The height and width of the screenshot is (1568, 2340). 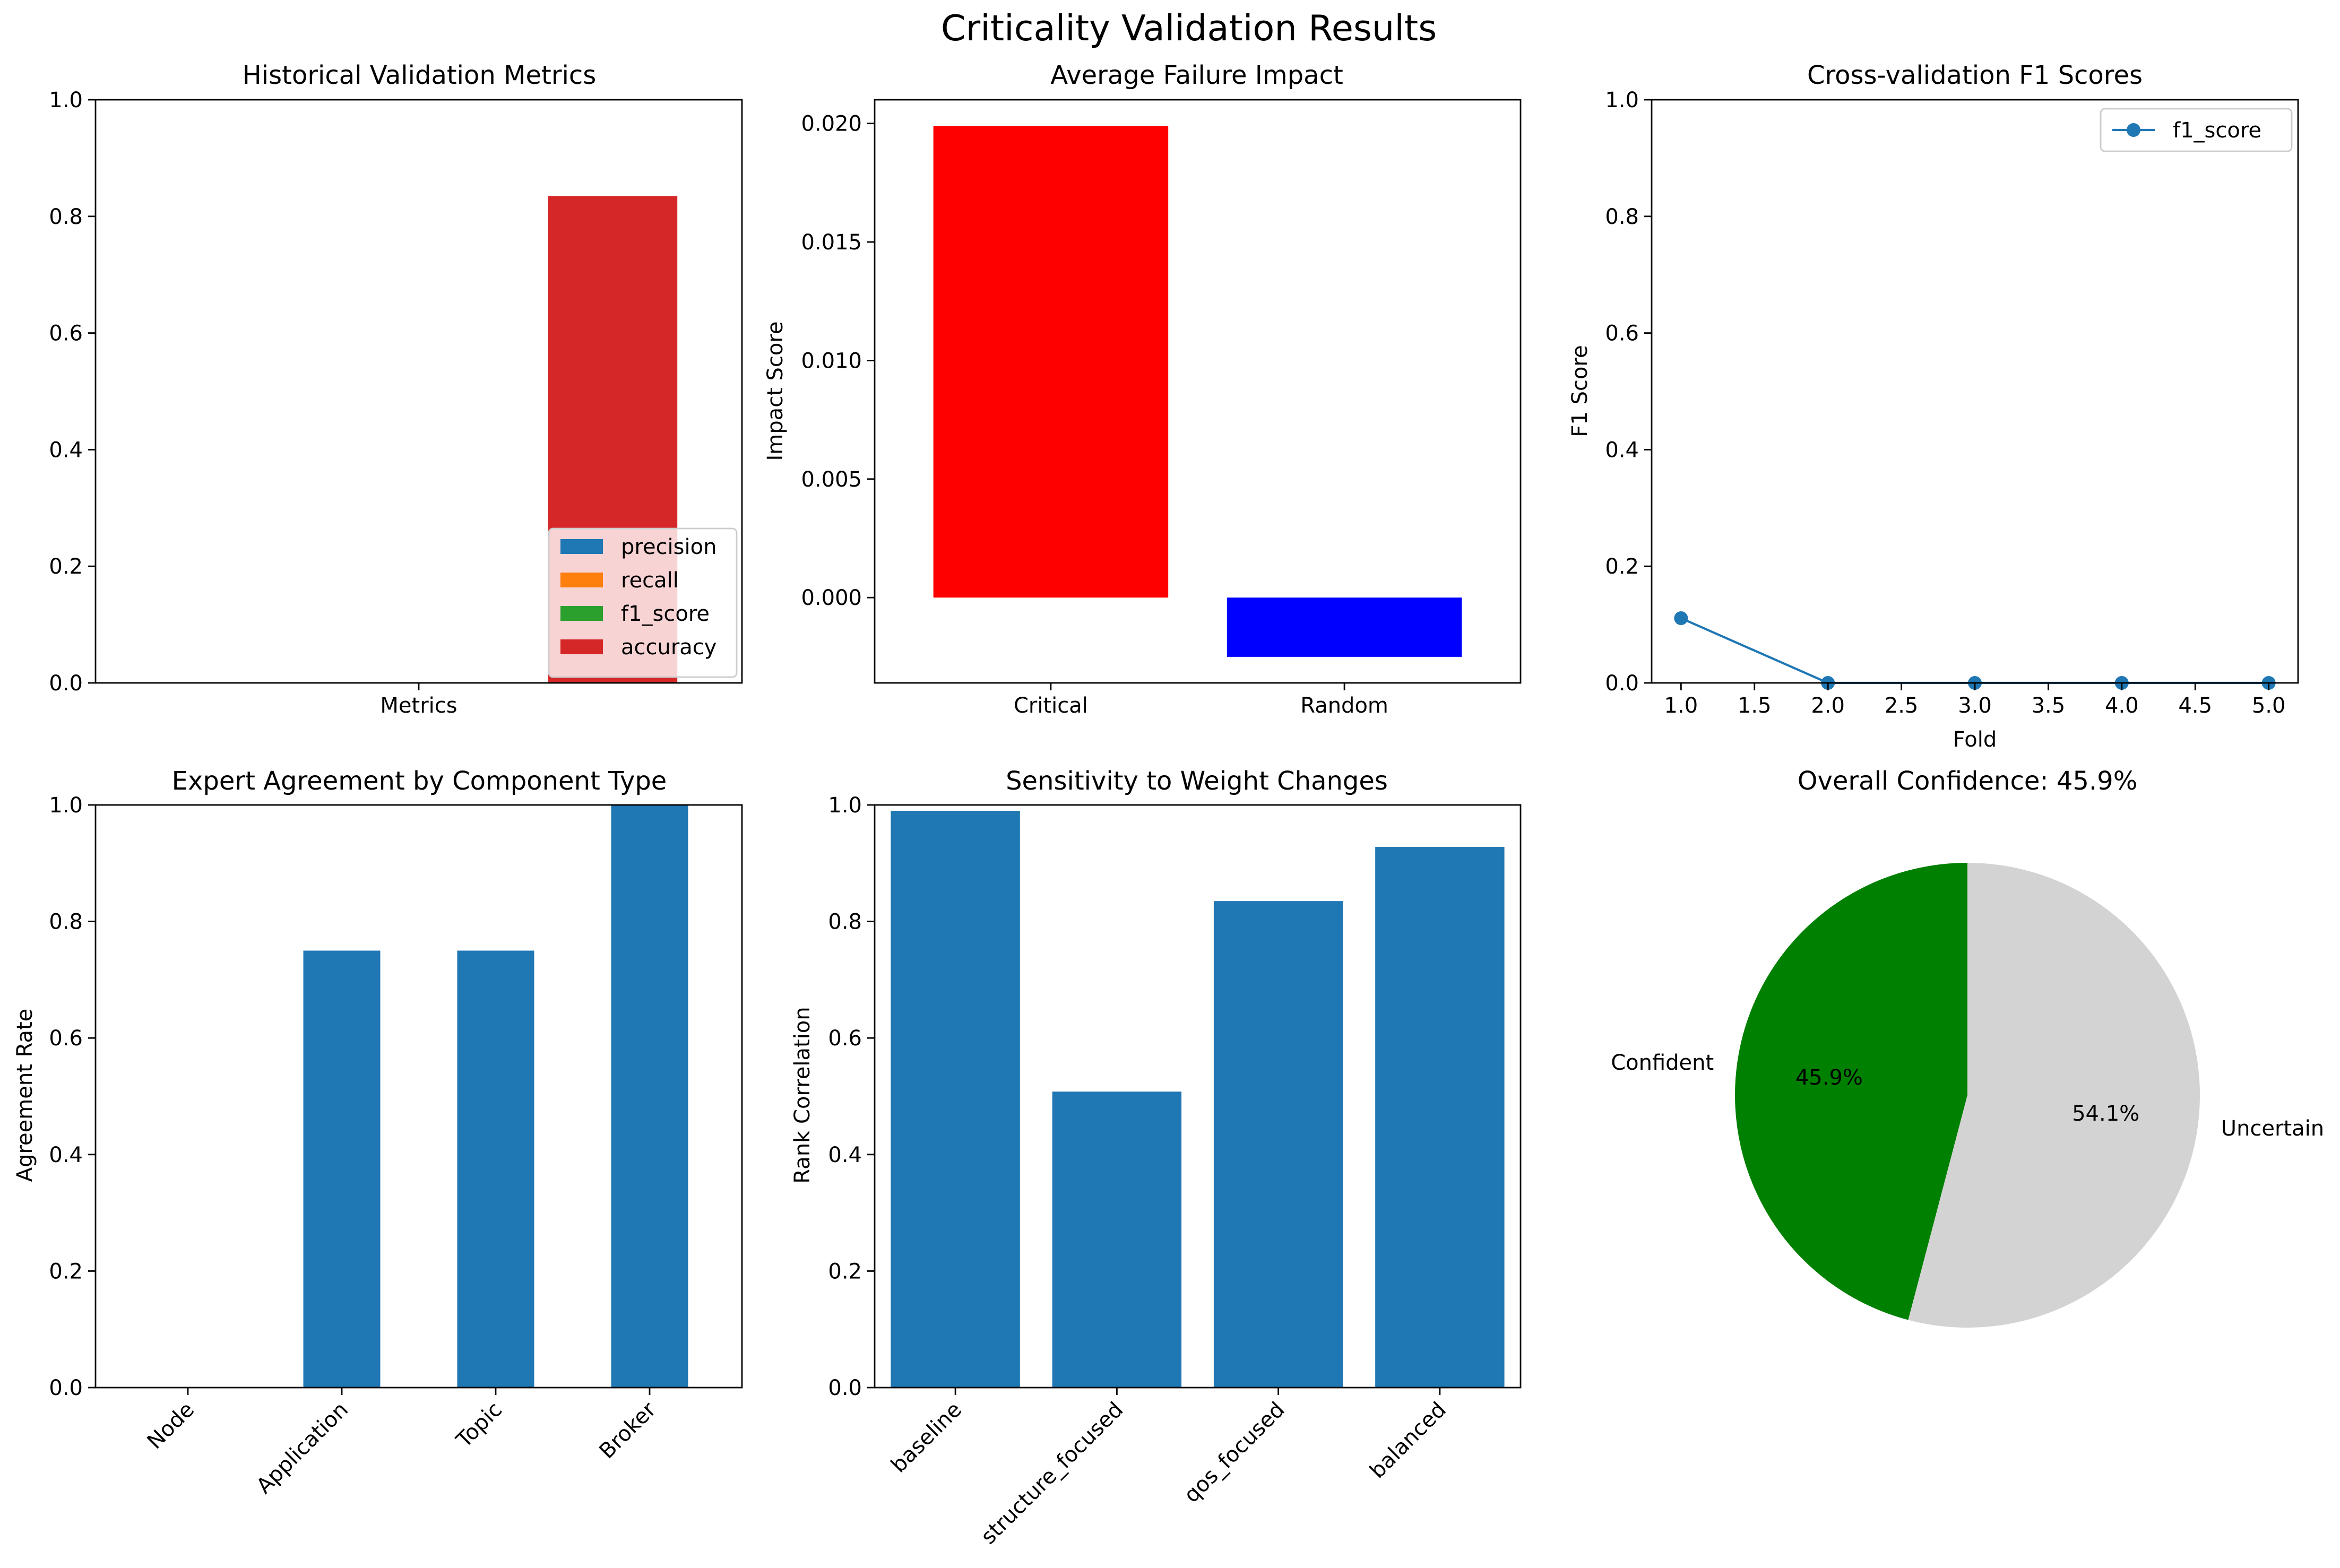 What do you see at coordinates (955, 1099) in the screenshot?
I see `bar-baseline` at bounding box center [955, 1099].